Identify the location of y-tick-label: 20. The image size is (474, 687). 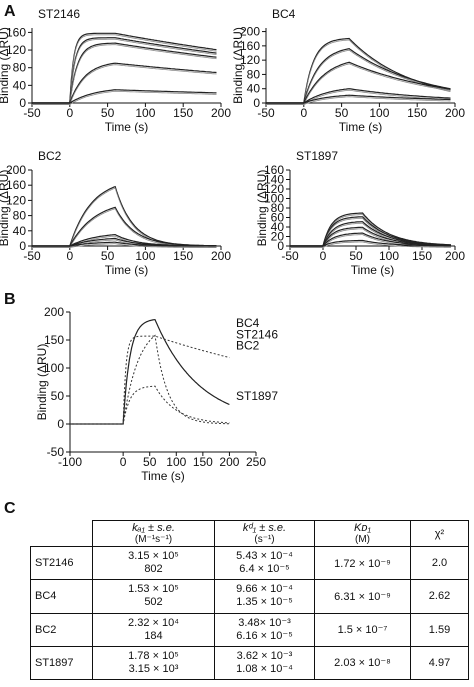
(278, 237).